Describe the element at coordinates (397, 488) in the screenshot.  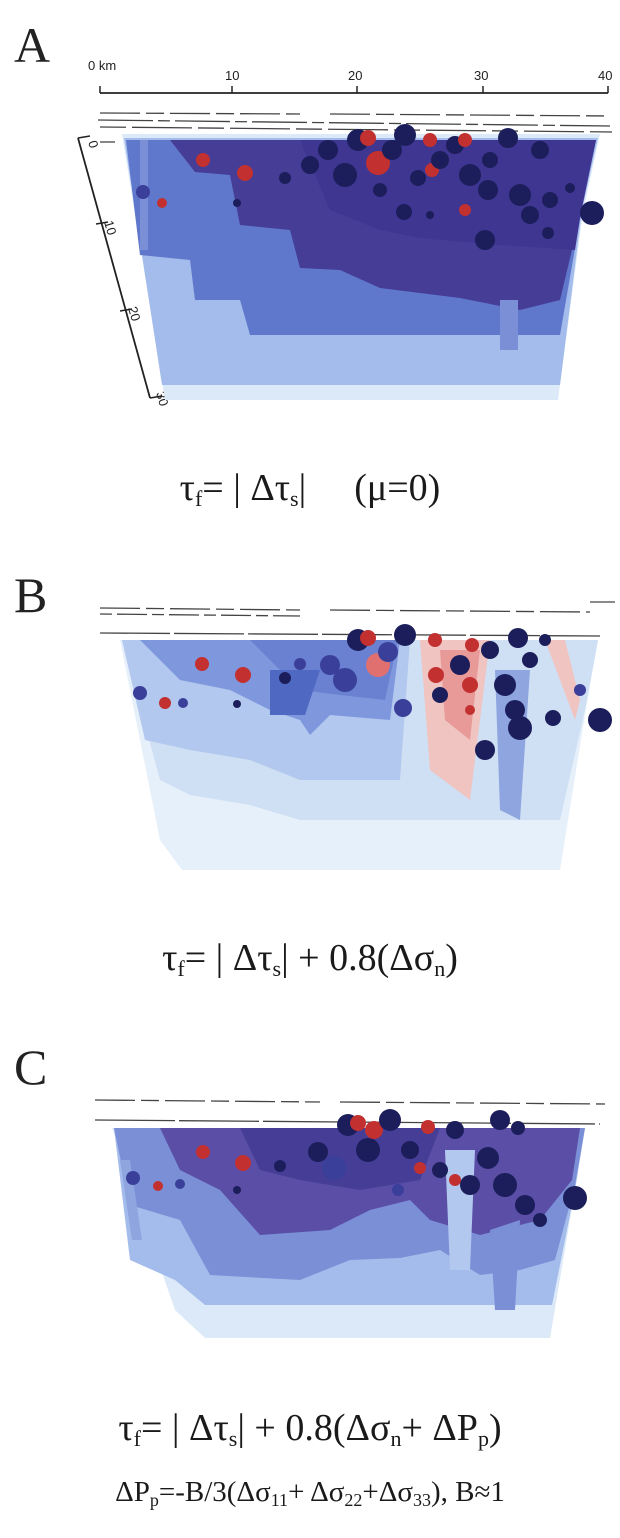
I see `friction-note: (μ=0)` at that location.